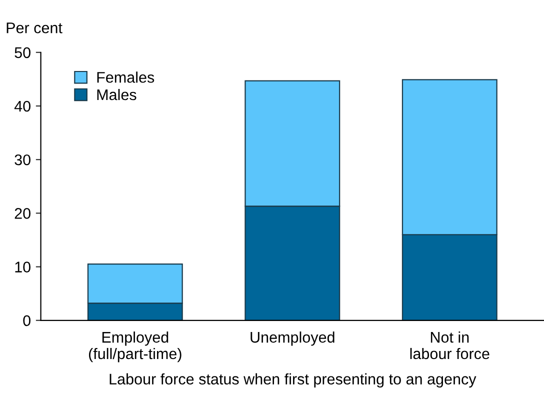  I want to click on y-tick-label: 0, so click(26, 320).